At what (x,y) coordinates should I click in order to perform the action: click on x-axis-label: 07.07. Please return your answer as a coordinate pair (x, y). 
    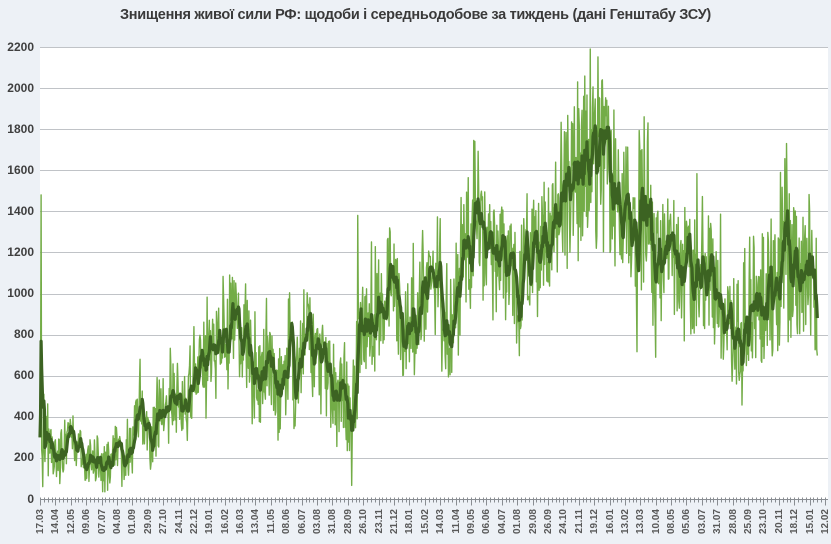
    Looking at the image, I should click on (102, 522).